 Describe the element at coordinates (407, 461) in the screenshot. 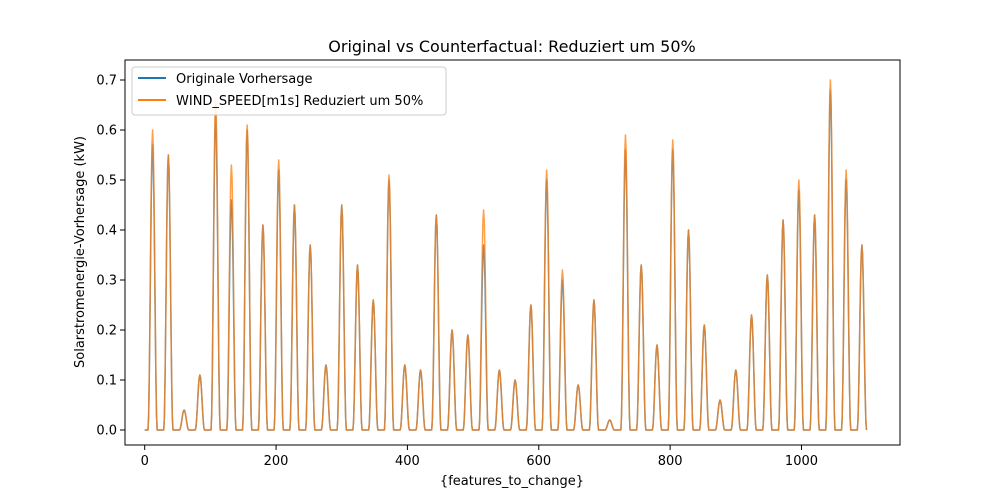

I see `x-tick-label: 400` at that location.